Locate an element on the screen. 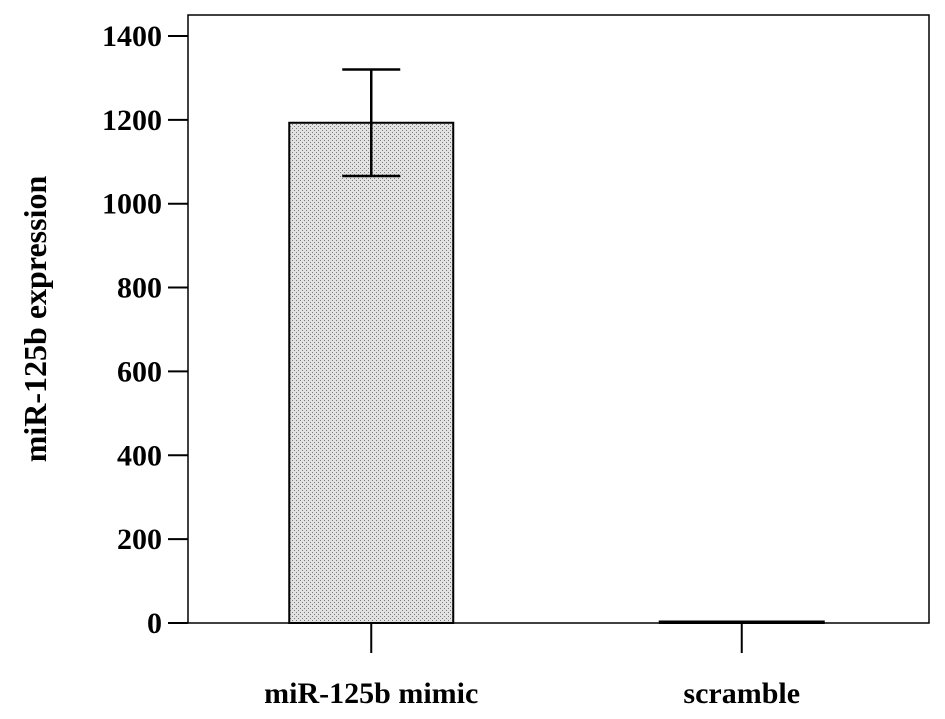 The height and width of the screenshot is (719, 945). y-tick-label-600: 600 is located at coordinates (139, 371).